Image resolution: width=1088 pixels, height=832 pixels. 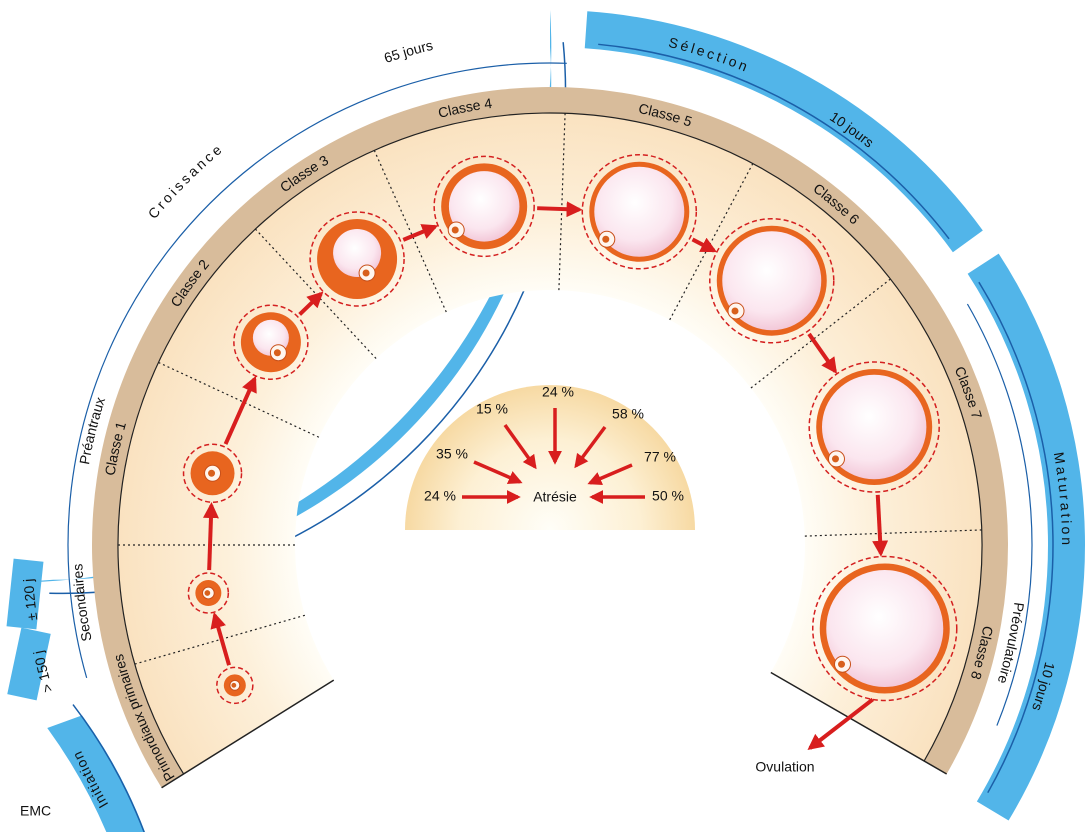 I want to click on atresia-rate: 50 %, so click(x=668, y=496).